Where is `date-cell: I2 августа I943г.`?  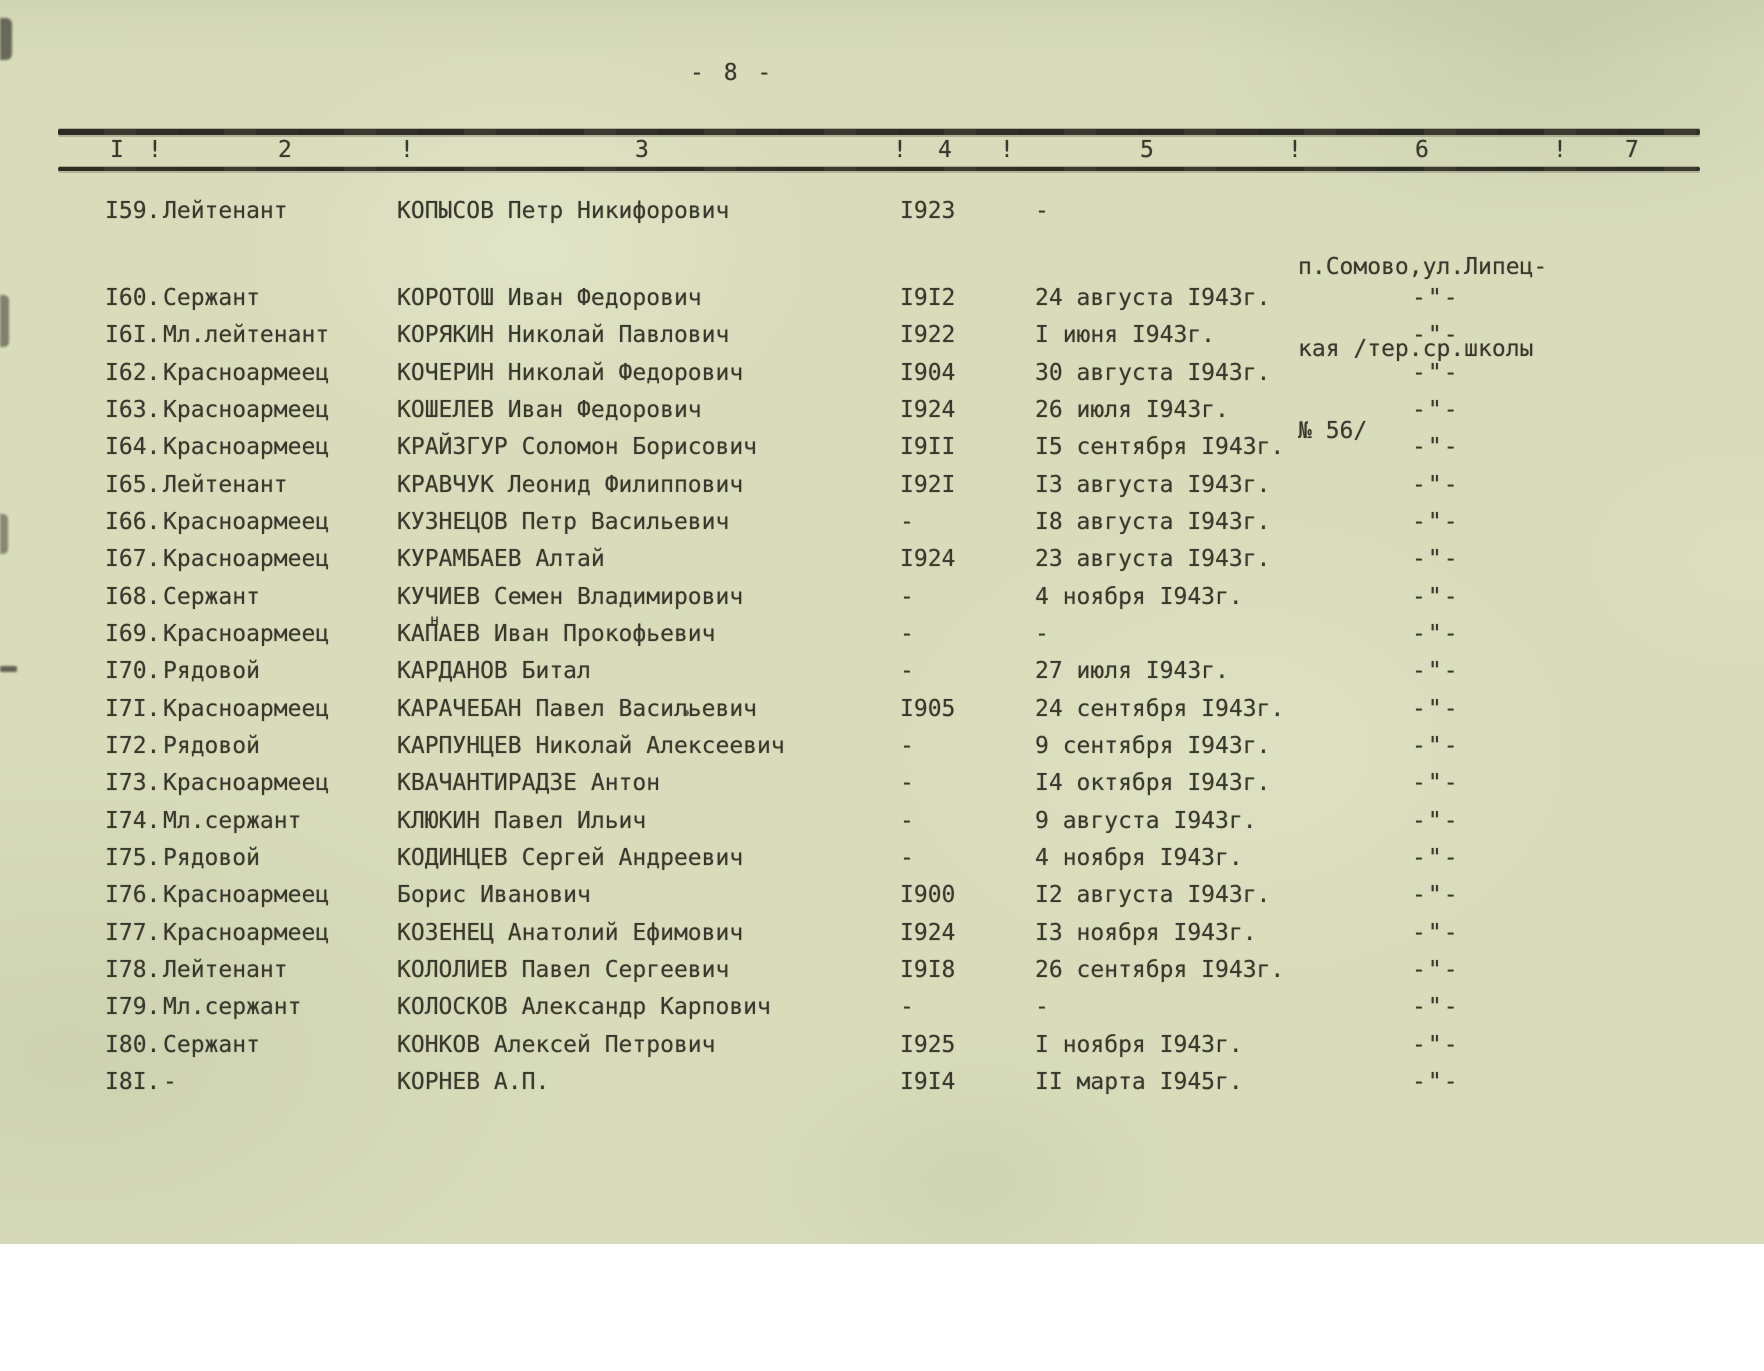 date-cell: I2 августа I943г. is located at coordinates (1153, 895).